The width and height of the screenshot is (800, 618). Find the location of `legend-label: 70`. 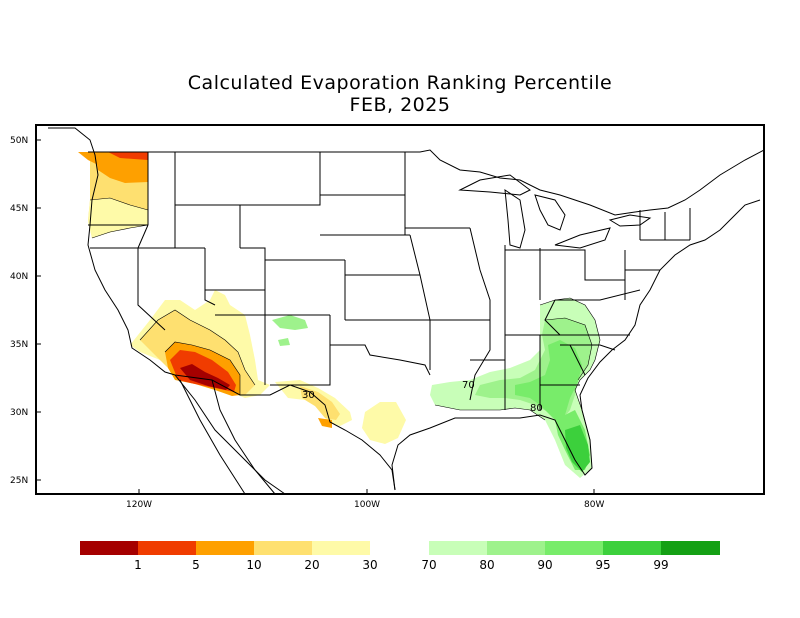

legend-label: 70 is located at coordinates (429, 565).